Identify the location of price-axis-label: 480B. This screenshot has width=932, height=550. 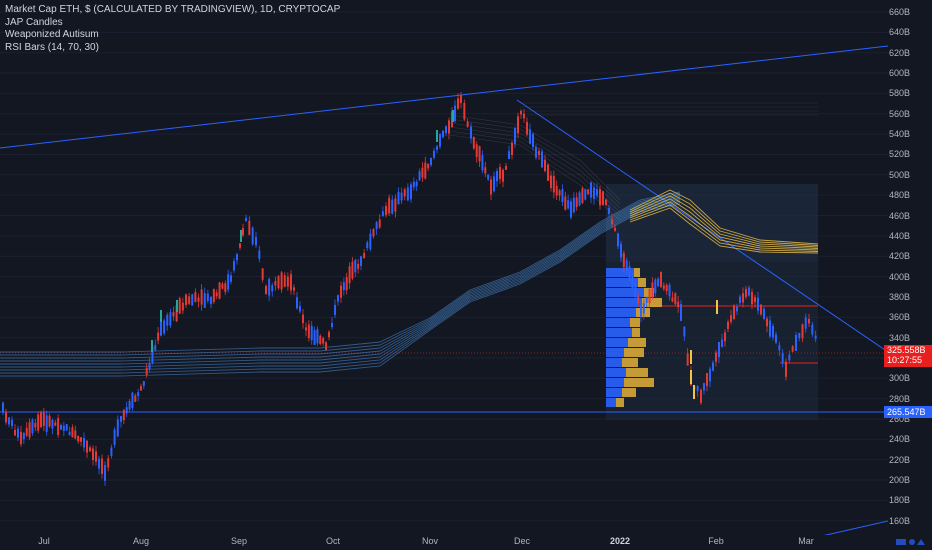
(899, 195).